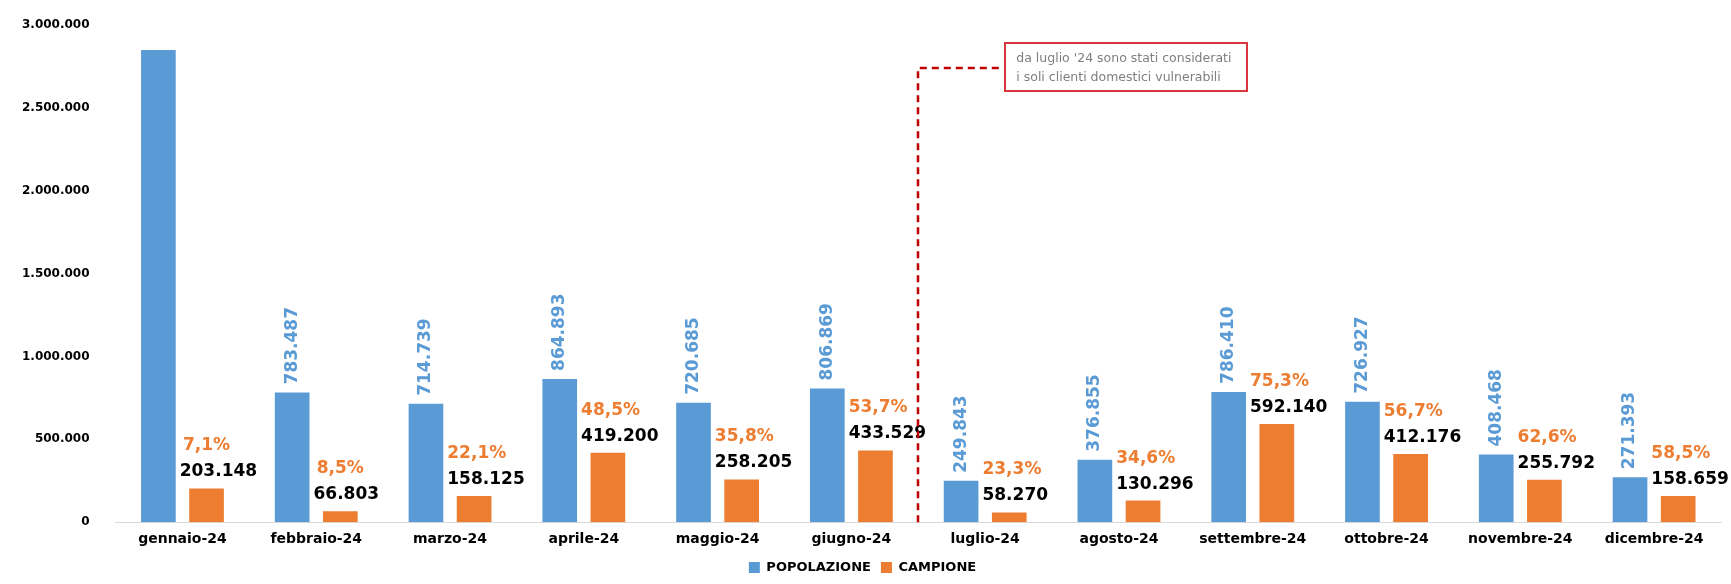 This screenshot has height=584, width=1731. What do you see at coordinates (424, 357) in the screenshot?
I see `data-label: 714.739` at bounding box center [424, 357].